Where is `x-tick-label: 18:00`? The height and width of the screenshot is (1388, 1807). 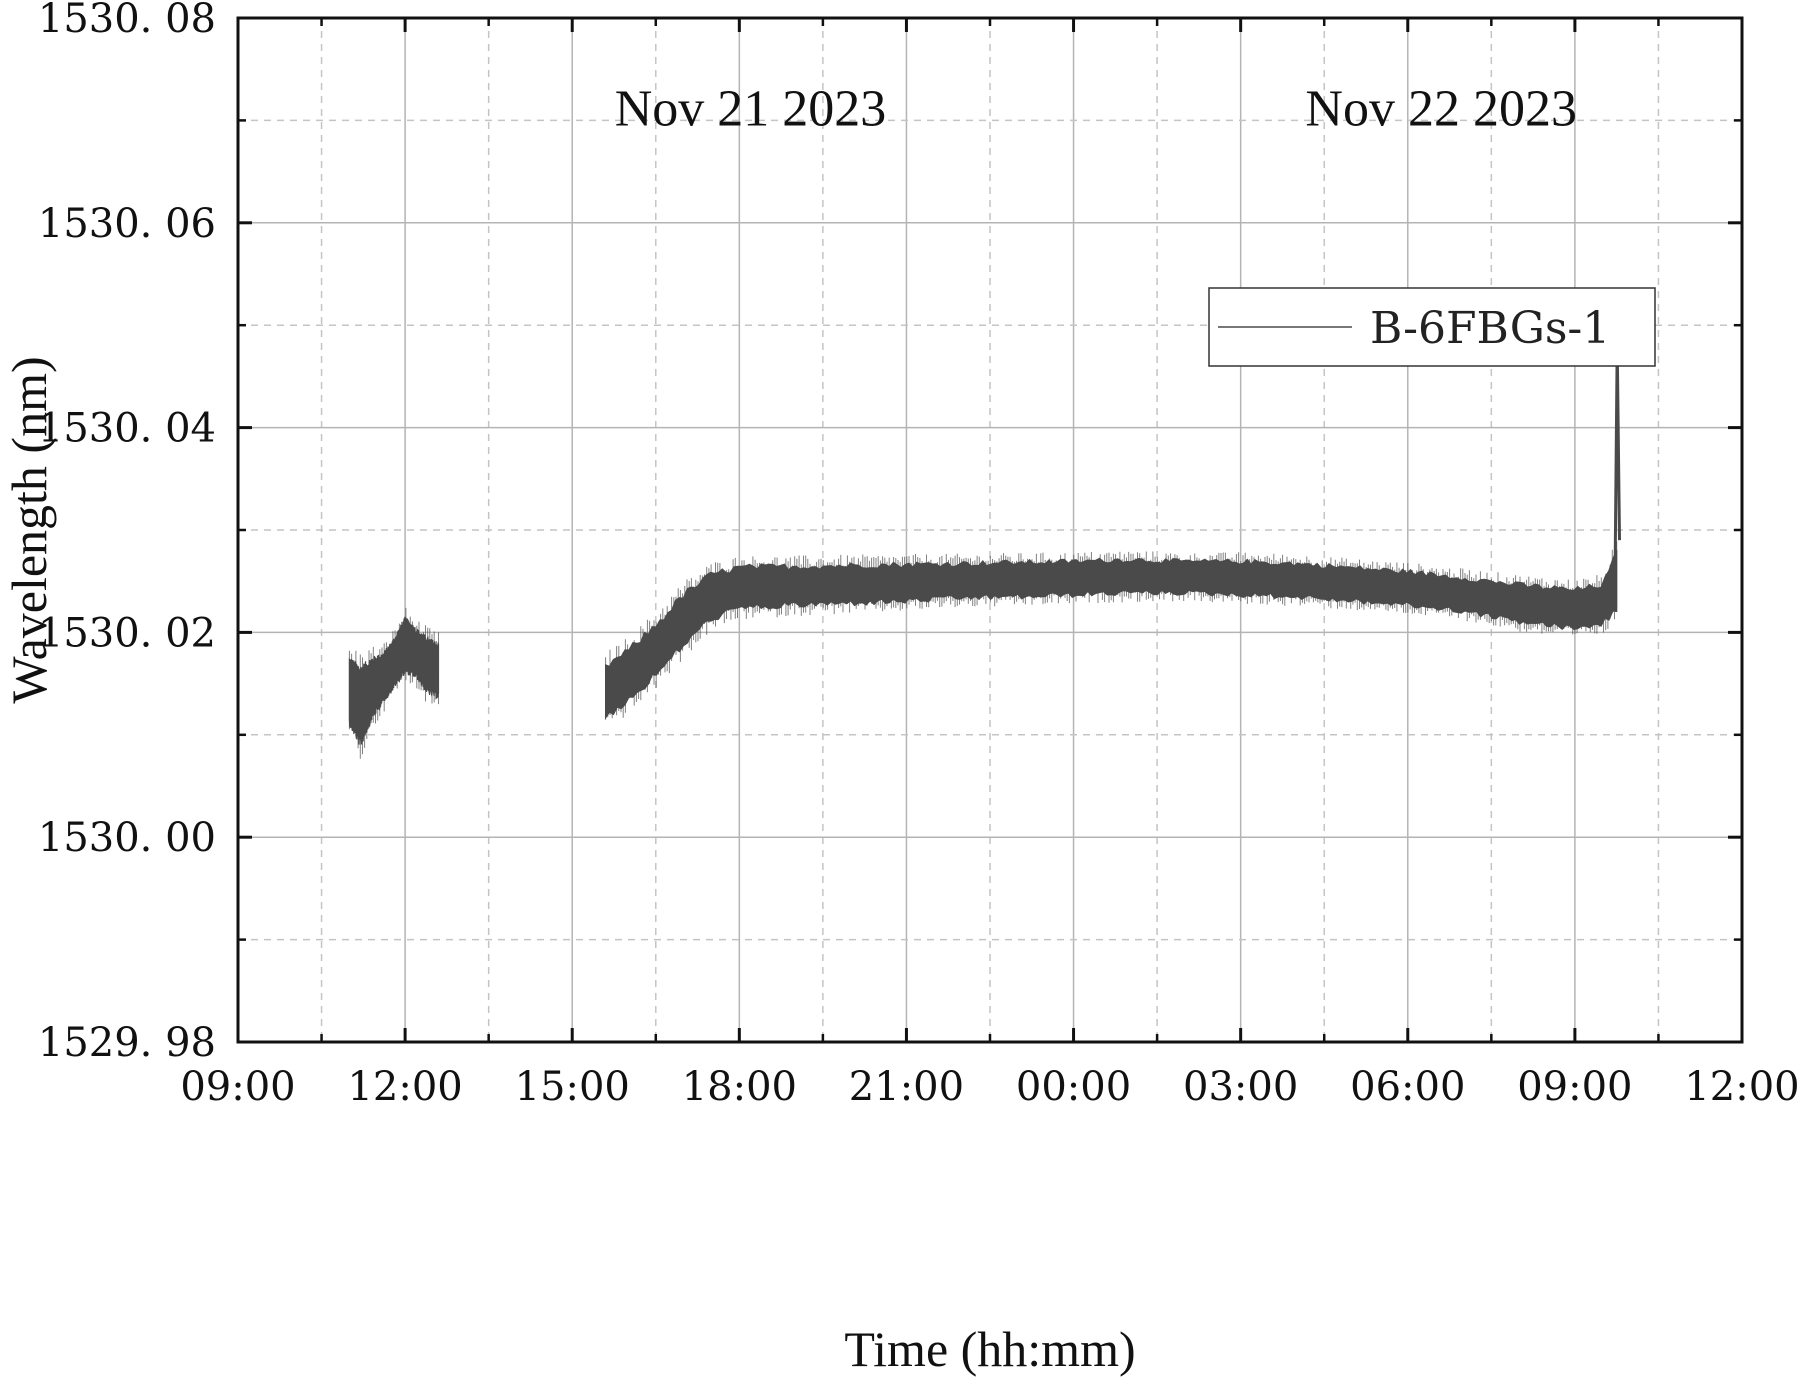 x-tick-label: 18:00 is located at coordinates (739, 1087).